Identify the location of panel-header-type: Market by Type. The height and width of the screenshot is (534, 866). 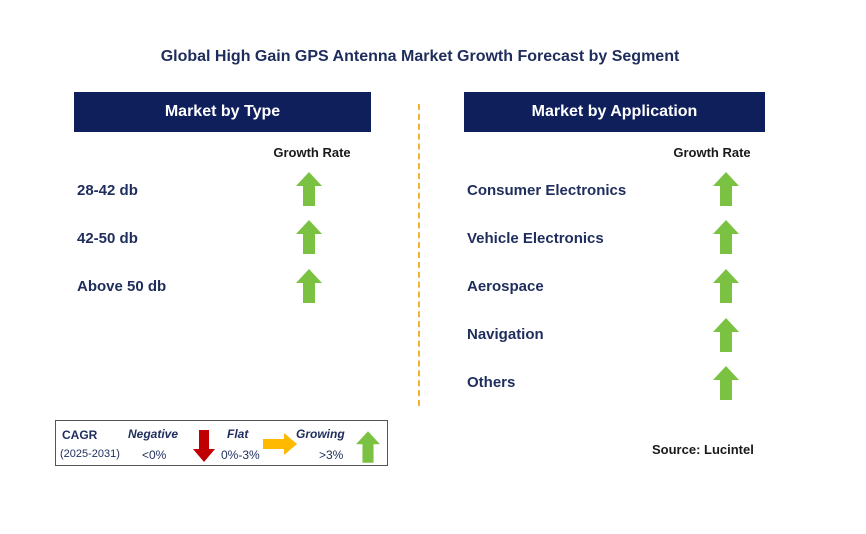
(222, 112).